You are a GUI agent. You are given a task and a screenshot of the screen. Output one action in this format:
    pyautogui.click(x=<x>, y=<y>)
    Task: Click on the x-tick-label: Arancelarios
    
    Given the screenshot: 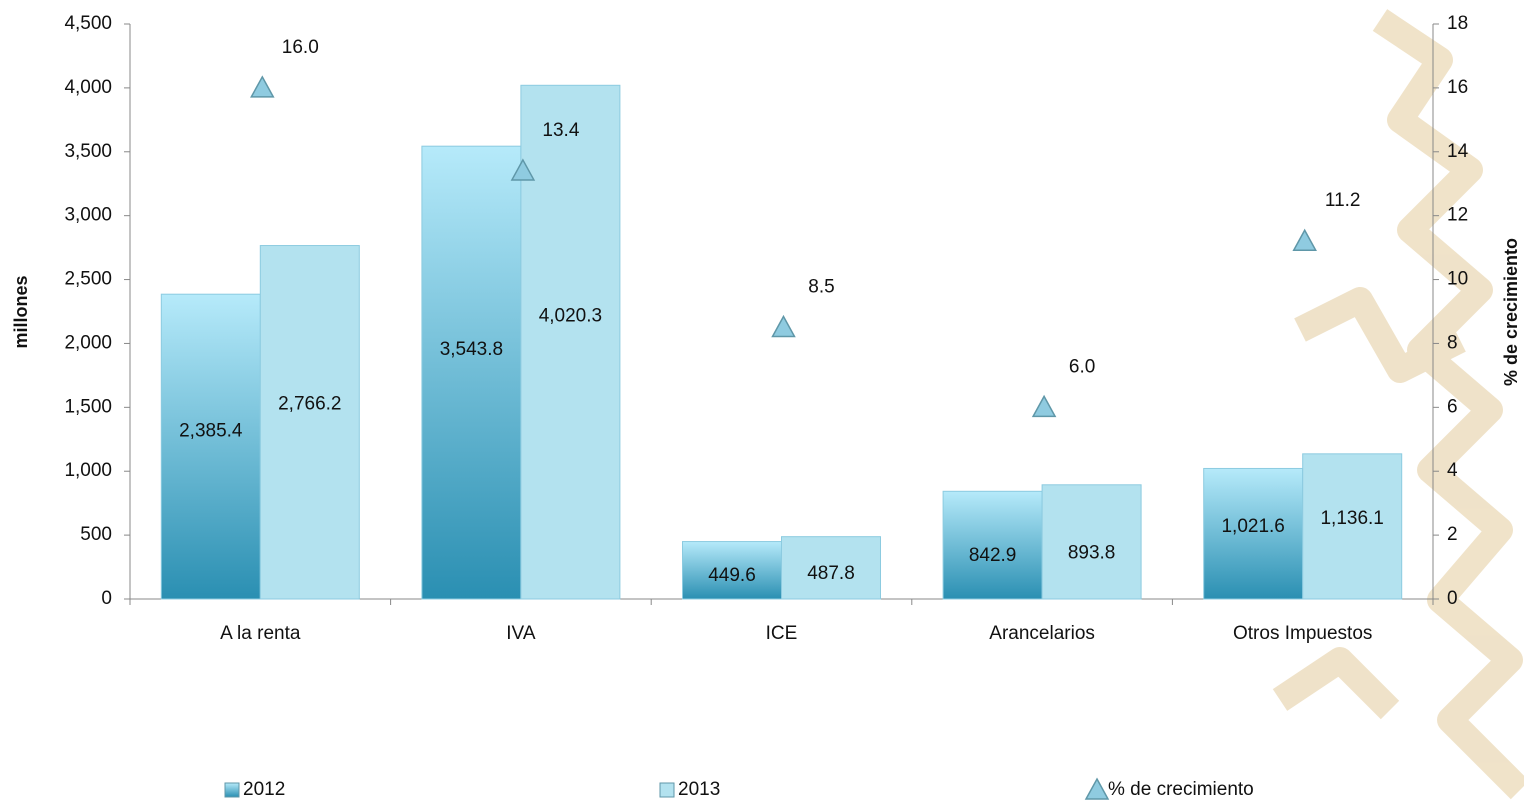 What is the action you would take?
    pyautogui.click(x=1042, y=633)
    